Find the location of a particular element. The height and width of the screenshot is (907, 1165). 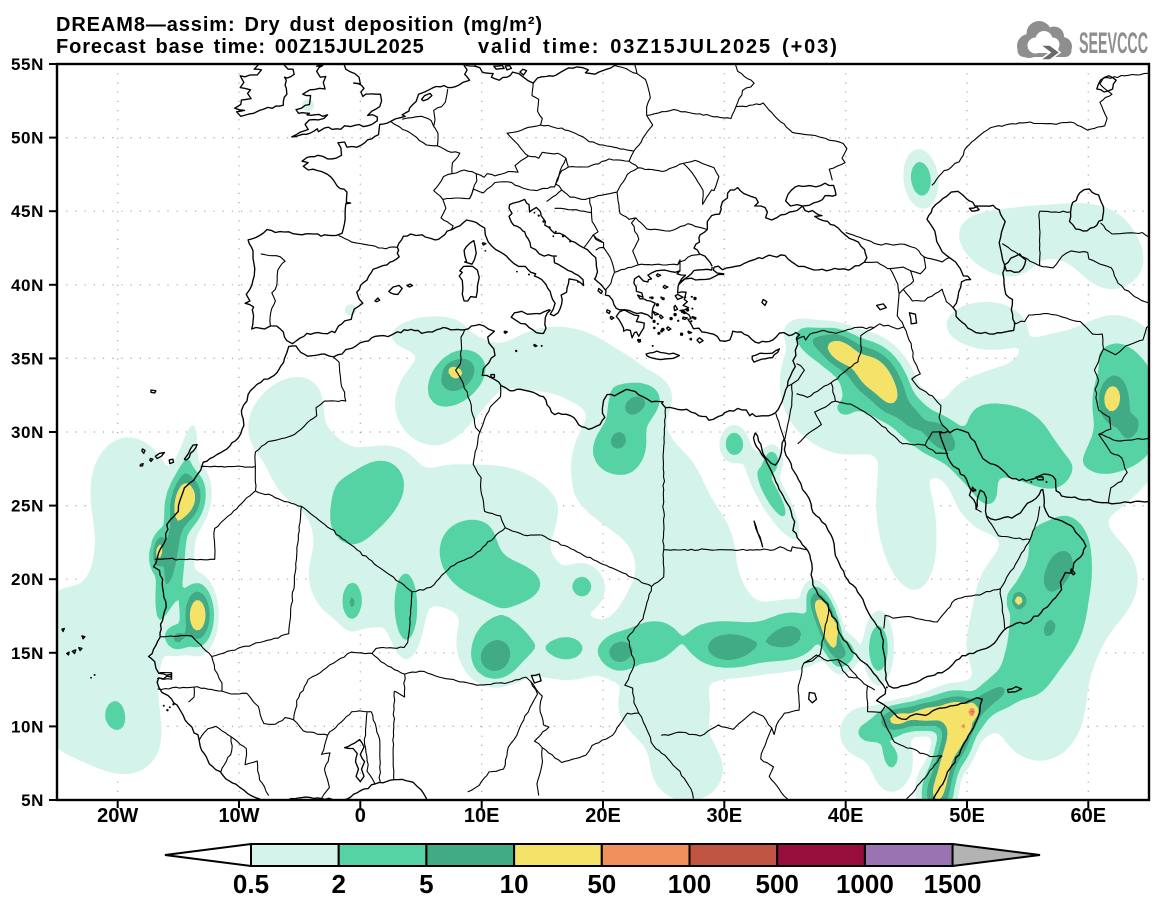

svg-text: 5N is located at coordinates (32, 800).